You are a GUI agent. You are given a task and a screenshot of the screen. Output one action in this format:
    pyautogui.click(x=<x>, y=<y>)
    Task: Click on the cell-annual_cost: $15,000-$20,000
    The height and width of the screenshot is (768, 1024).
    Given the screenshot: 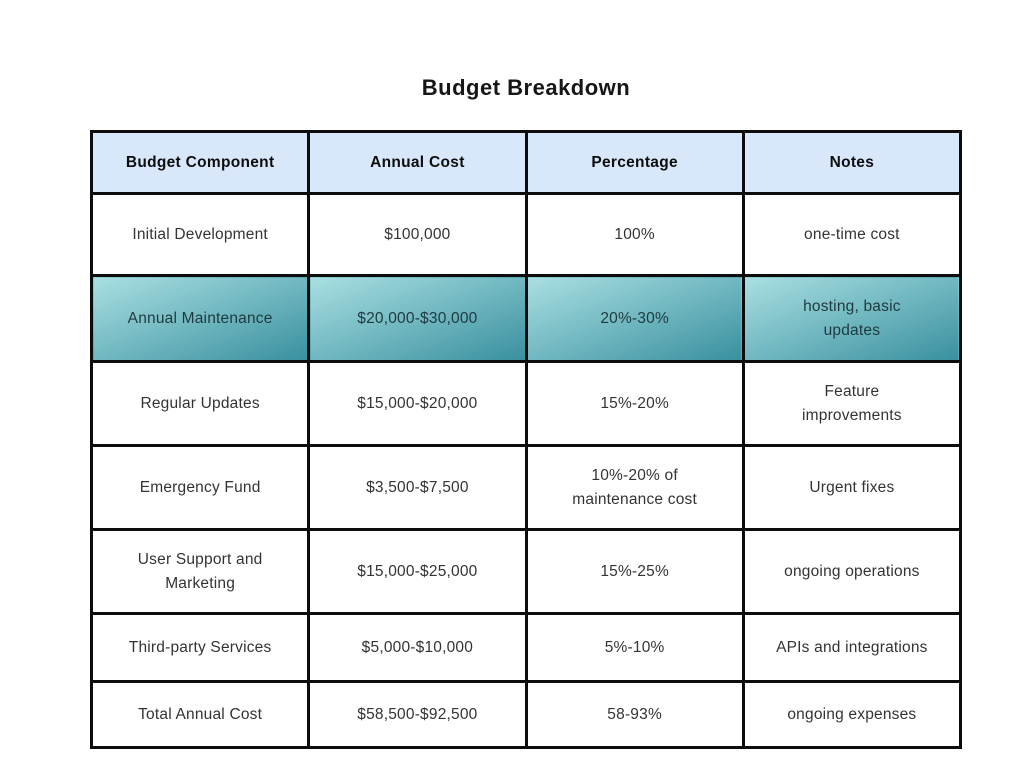 What is the action you would take?
    pyautogui.click(x=417, y=403)
    